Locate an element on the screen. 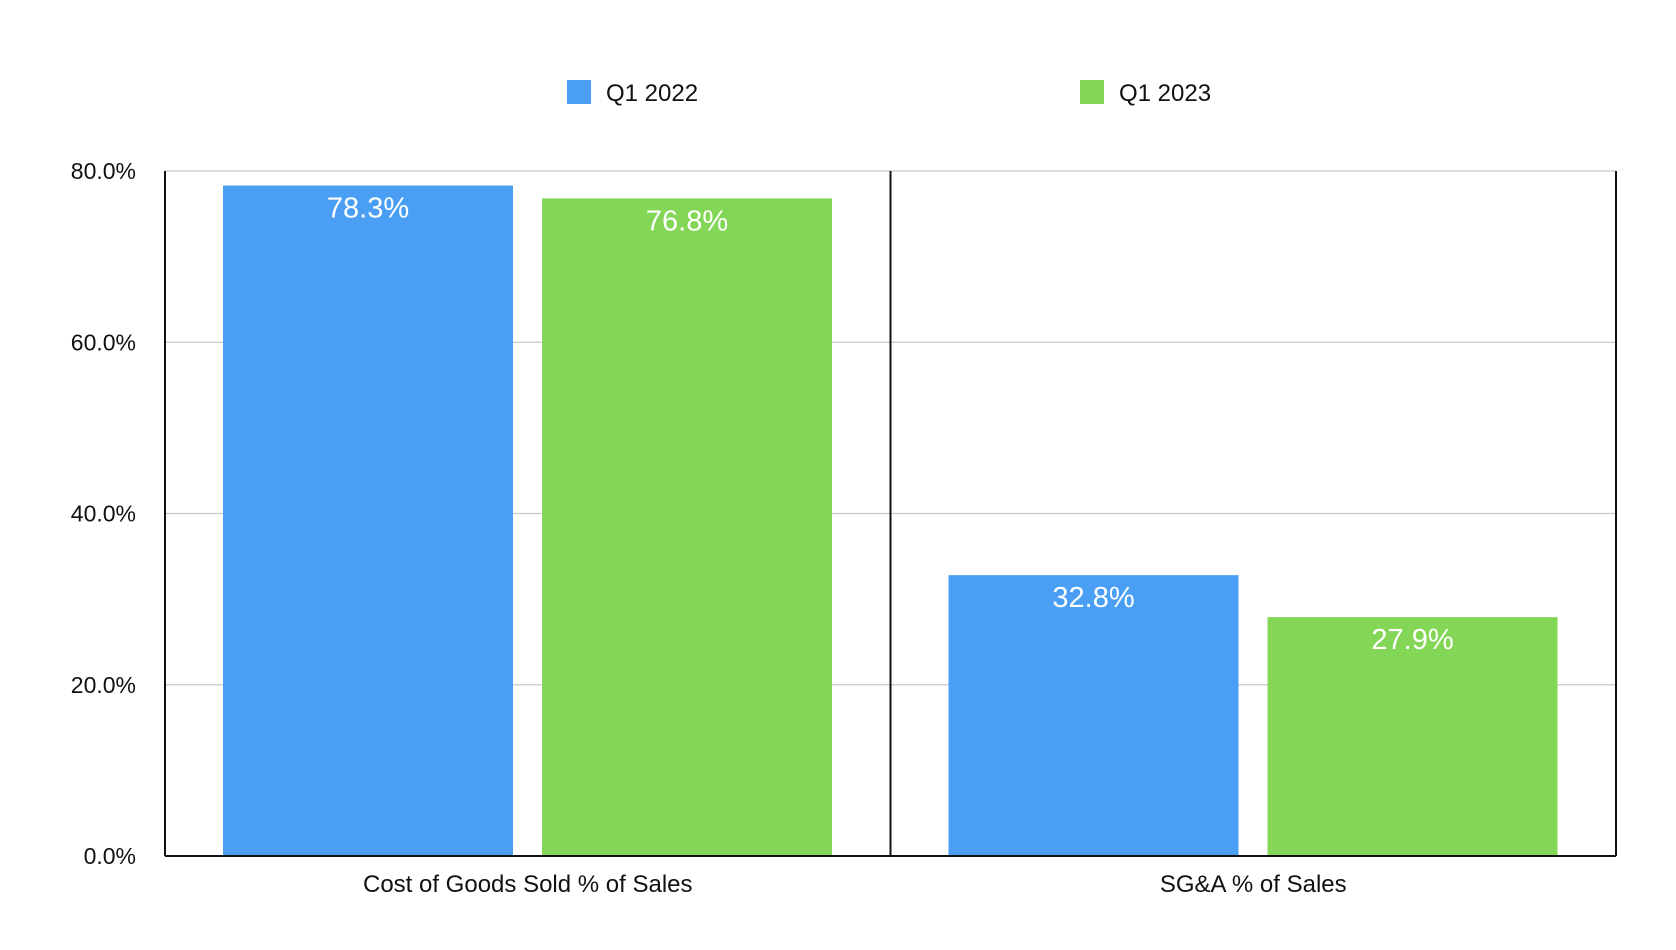  legend-item: Q1 2023 is located at coordinates (1145, 93).